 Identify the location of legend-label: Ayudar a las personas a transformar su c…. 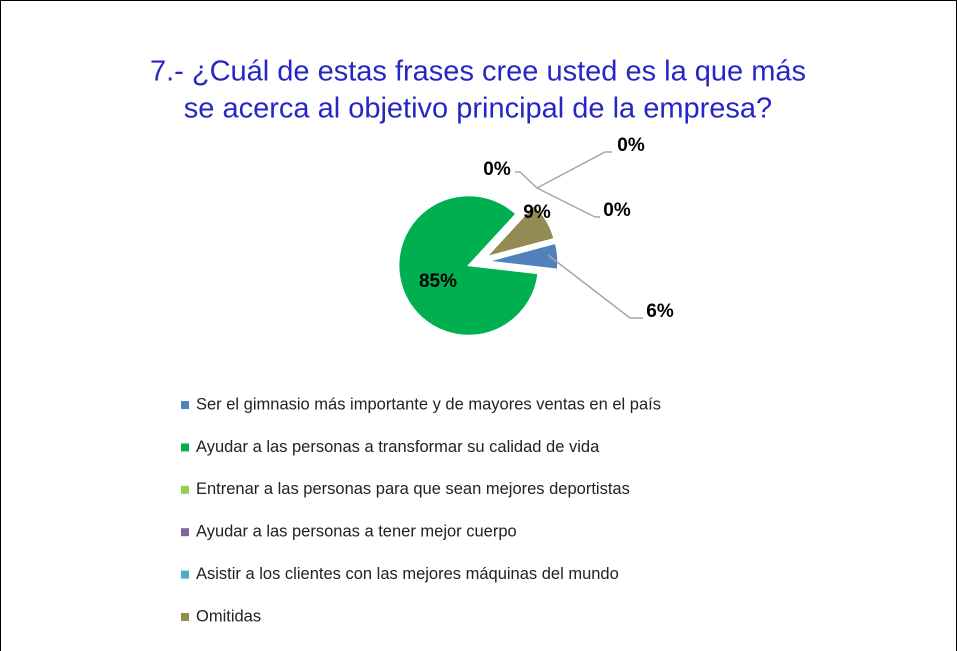
(398, 447).